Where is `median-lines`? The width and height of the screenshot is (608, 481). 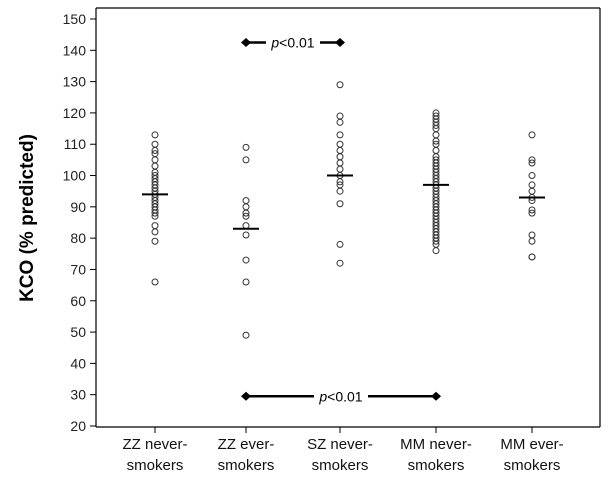 median-lines is located at coordinates (343, 202).